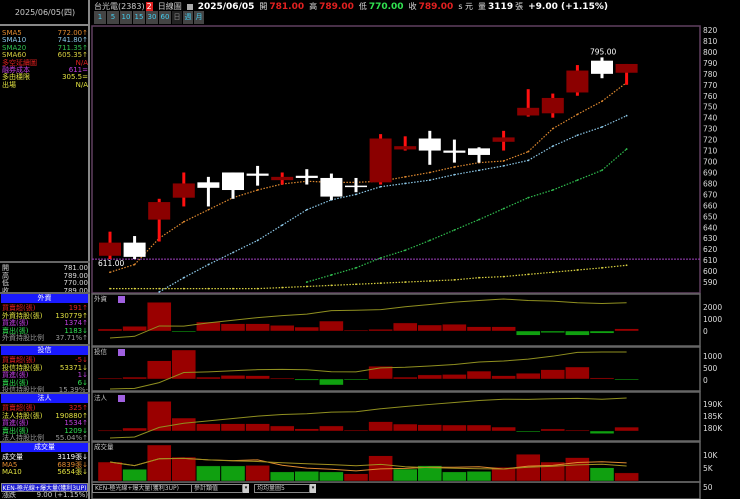 The height and width of the screenshot is (499, 740). What do you see at coordinates (22, 415) in the screenshot?
I see `row-label: 法人持股(張)` at bounding box center [22, 415].